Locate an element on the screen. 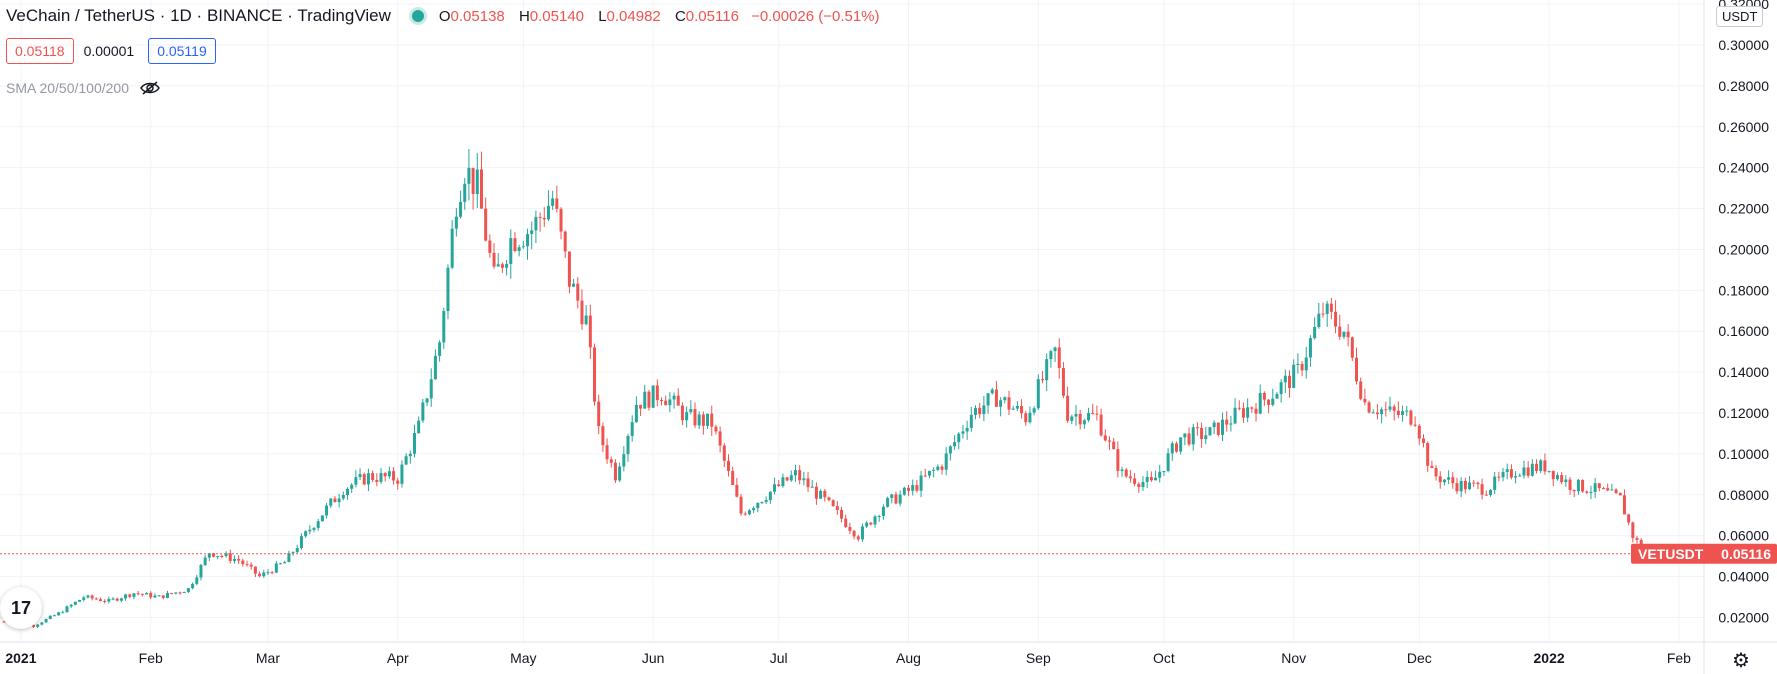 This screenshot has width=1777, height=674. price-tick-label: 0.10000 is located at coordinates (1743, 454).